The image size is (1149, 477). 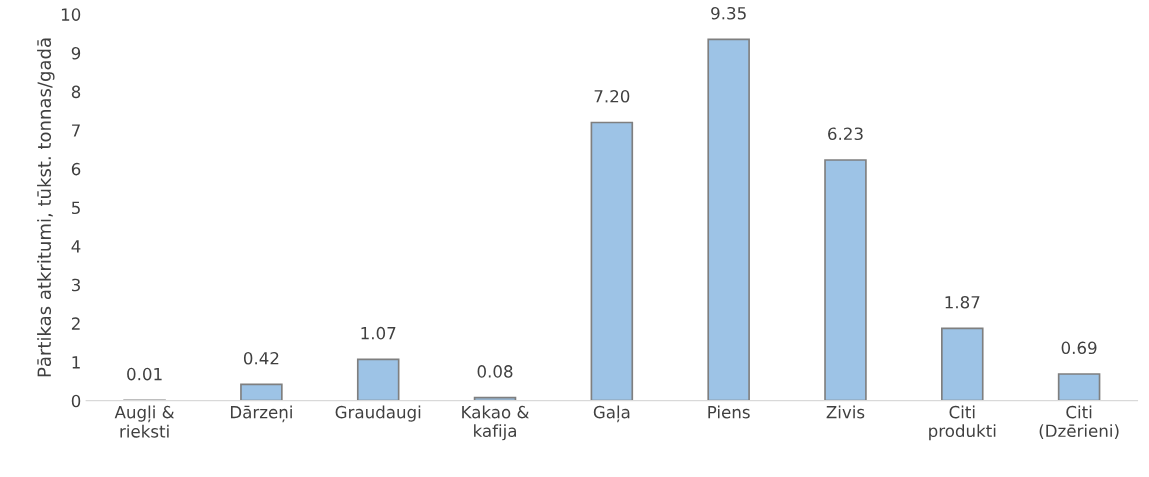 What do you see at coordinates (261, 414) in the screenshot?
I see `x-tick-label: Dārzeņi` at bounding box center [261, 414].